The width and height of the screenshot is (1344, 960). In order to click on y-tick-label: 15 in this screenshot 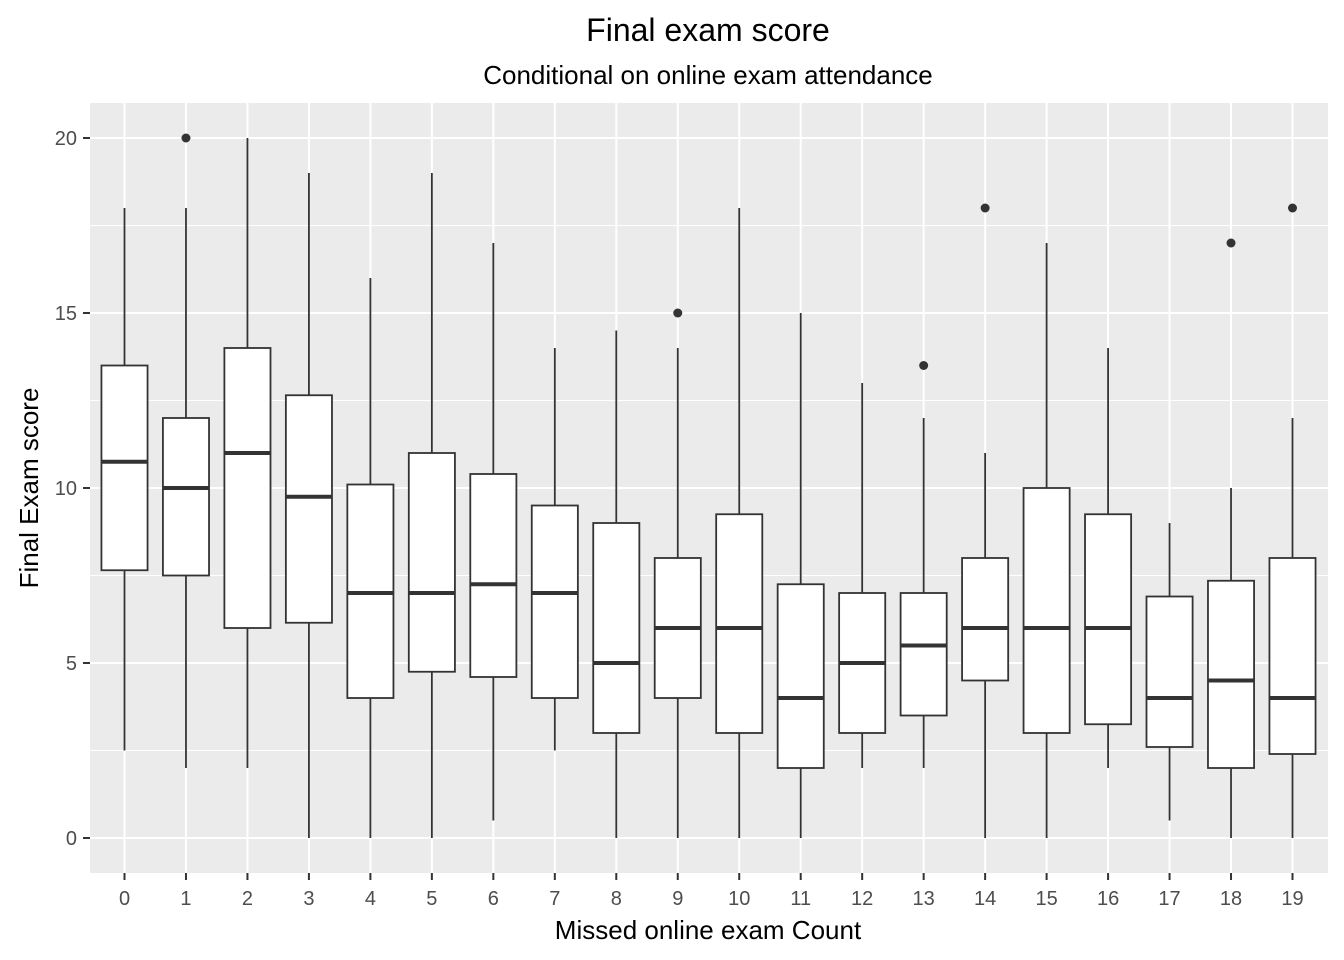, I will do `click(66, 314)`.